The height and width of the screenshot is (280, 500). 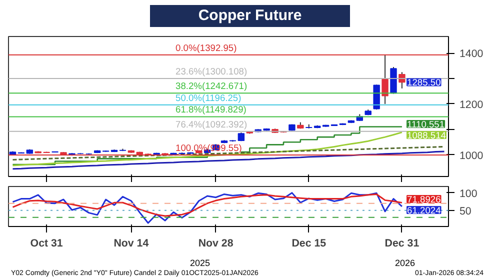 I want to click on y-tick-label: 1200, so click(x=472, y=104).